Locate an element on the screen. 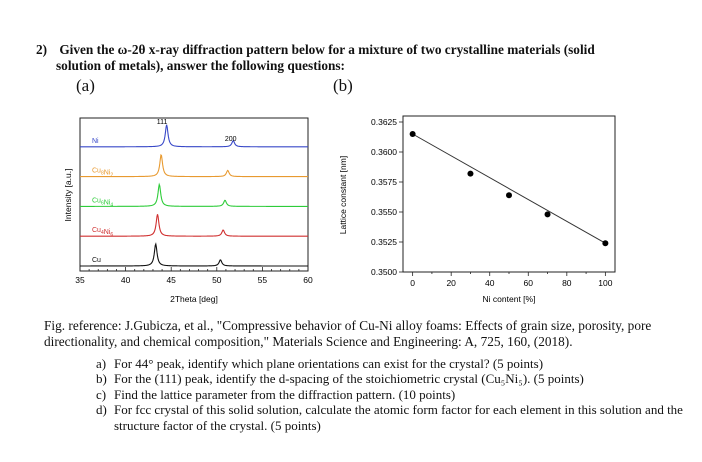  xrd-series-4: Cu is located at coordinates (194, 254).